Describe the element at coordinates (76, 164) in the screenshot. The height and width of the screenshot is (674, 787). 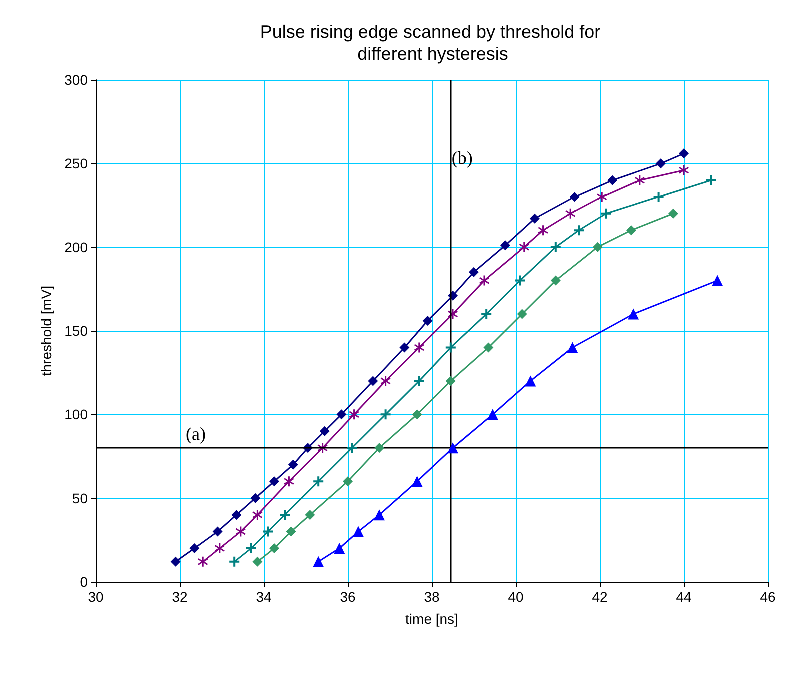
I see `y-tick-label: 250` at that location.